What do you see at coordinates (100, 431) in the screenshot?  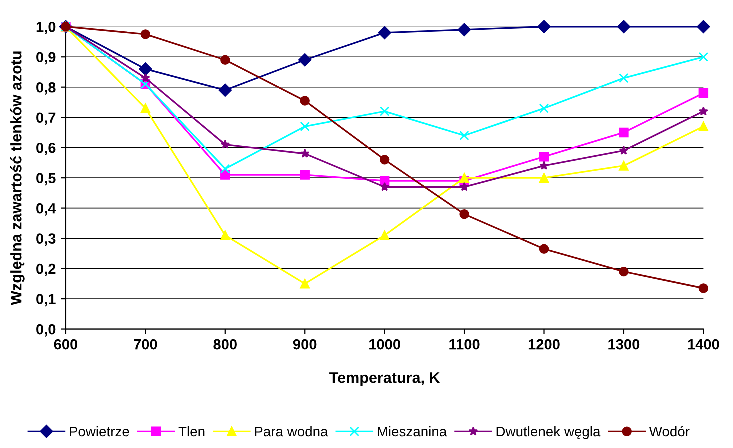 I see `legend-label: Powietrze` at bounding box center [100, 431].